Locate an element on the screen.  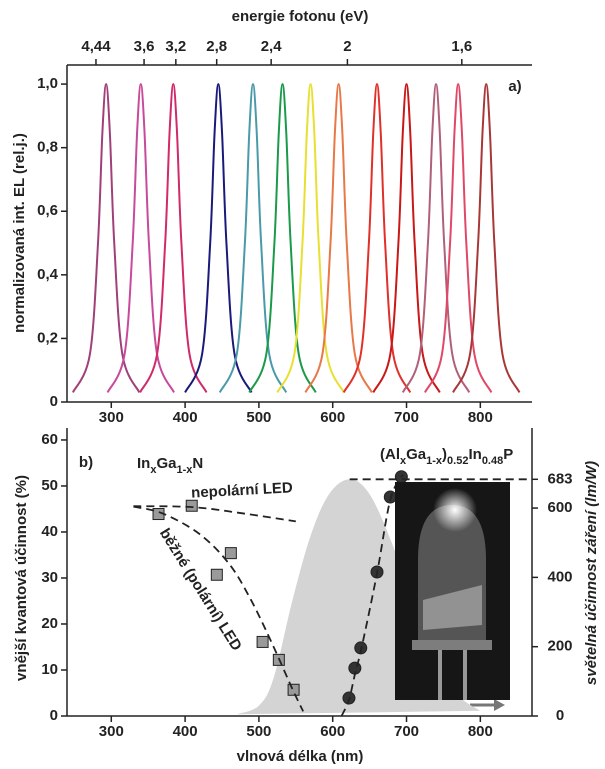
text-part: P is located at coordinates (508, 454).